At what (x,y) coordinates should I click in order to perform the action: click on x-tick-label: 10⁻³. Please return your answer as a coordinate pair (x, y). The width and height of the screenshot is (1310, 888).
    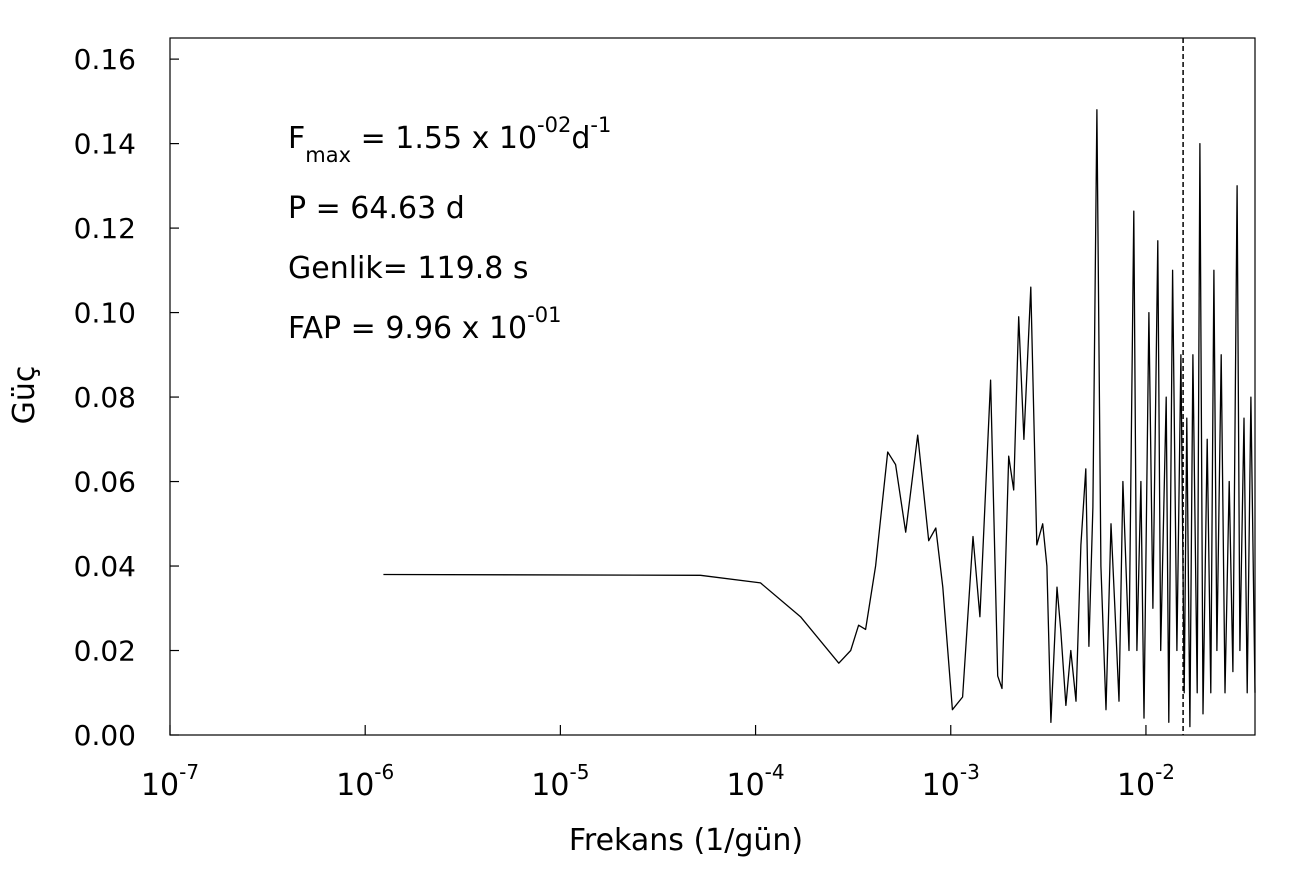
    Looking at the image, I should click on (951, 781).